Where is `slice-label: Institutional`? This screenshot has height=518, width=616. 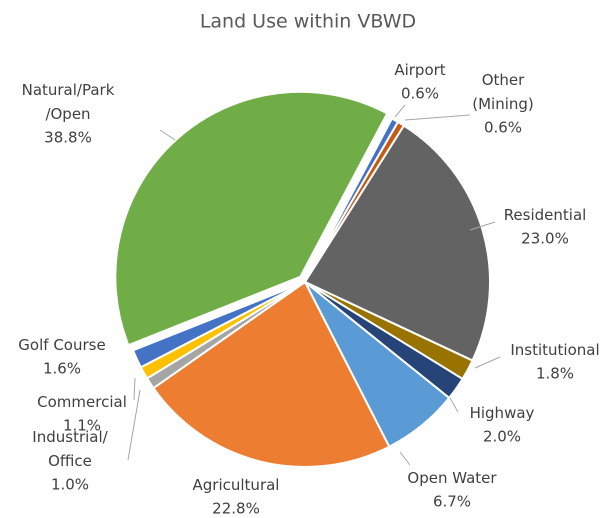
slice-label: Institutional is located at coordinates (554, 350).